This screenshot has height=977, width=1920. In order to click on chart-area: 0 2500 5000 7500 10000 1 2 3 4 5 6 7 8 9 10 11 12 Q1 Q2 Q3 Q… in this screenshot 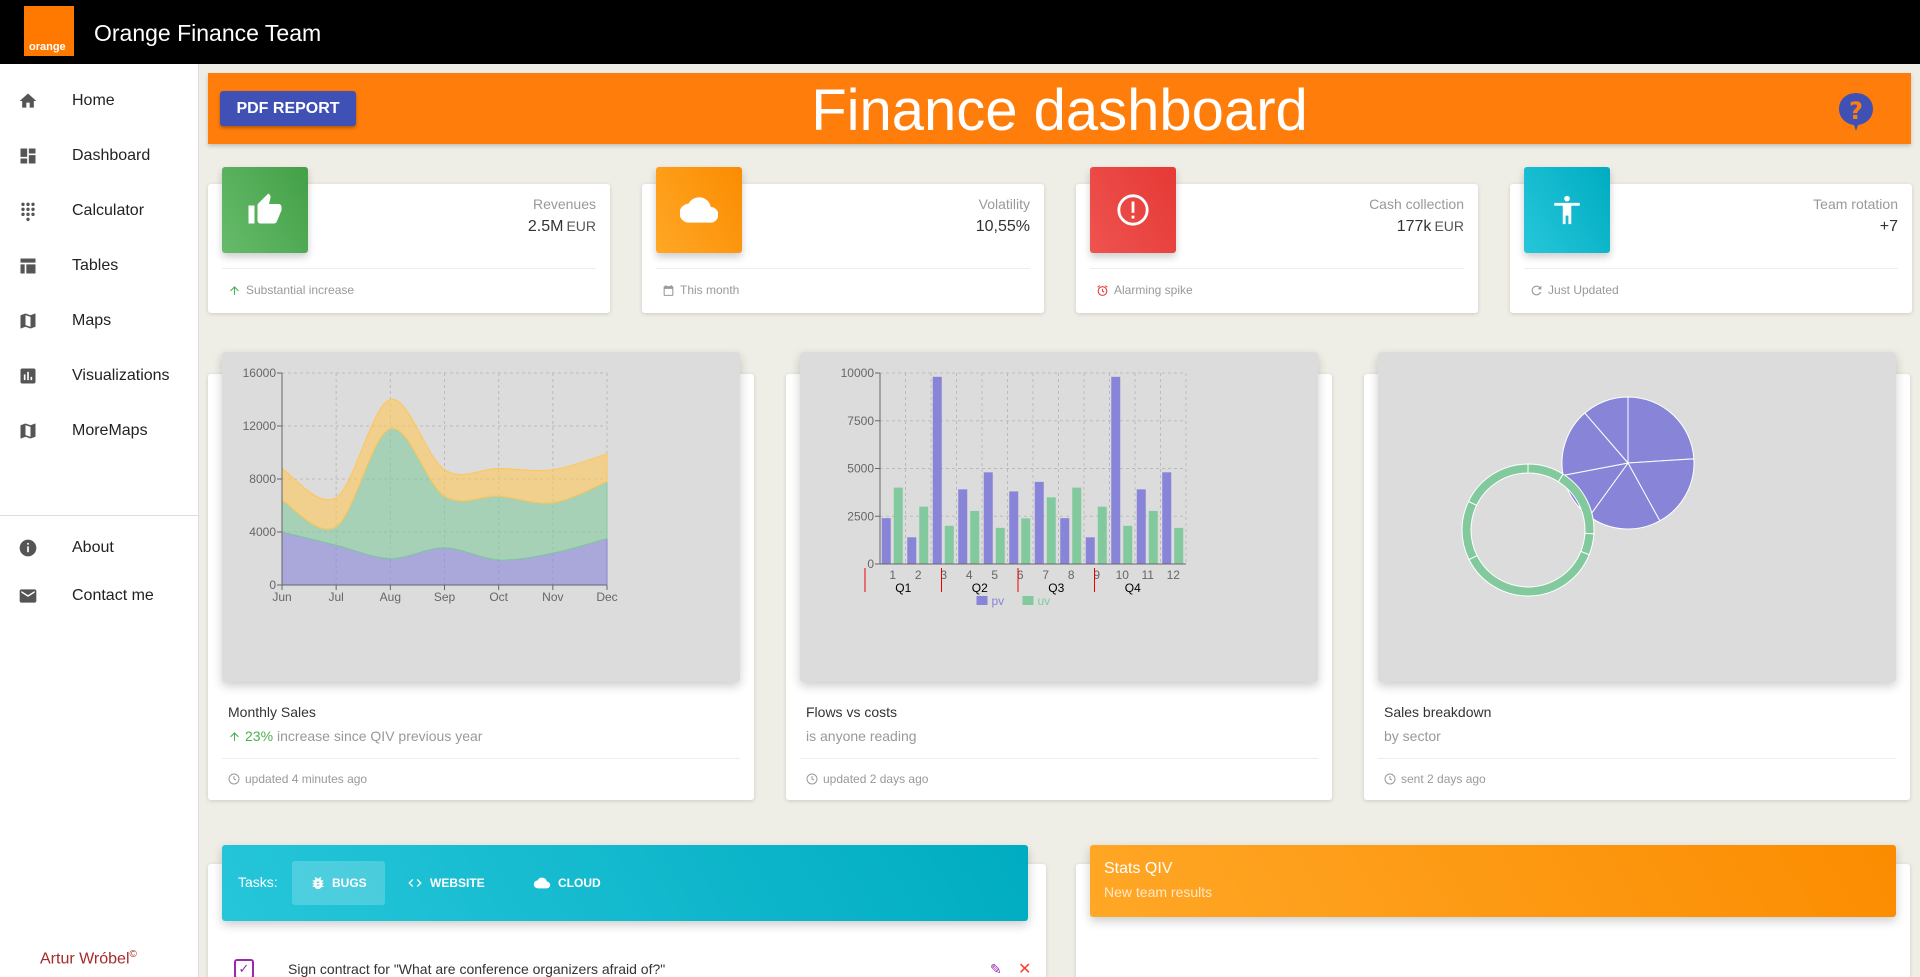, I will do `click(1059, 517)`.